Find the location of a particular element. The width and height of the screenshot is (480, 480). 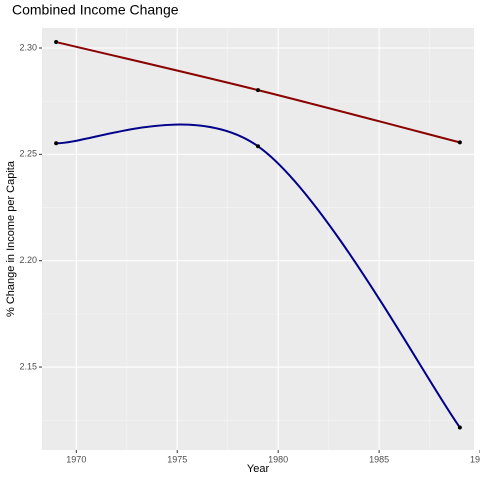

x-tick-label: 1985 is located at coordinates (379, 459).